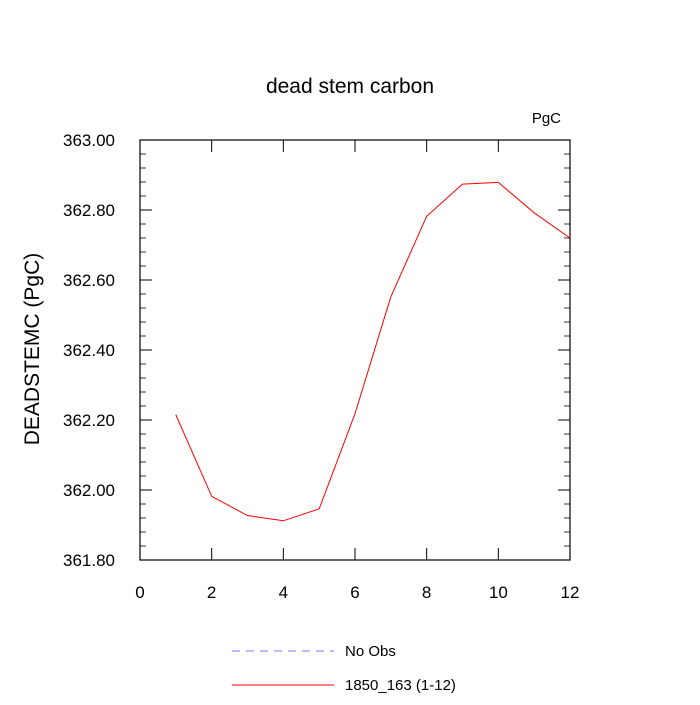  Describe the element at coordinates (498, 592) in the screenshot. I see `x-tick-label: 10` at that location.